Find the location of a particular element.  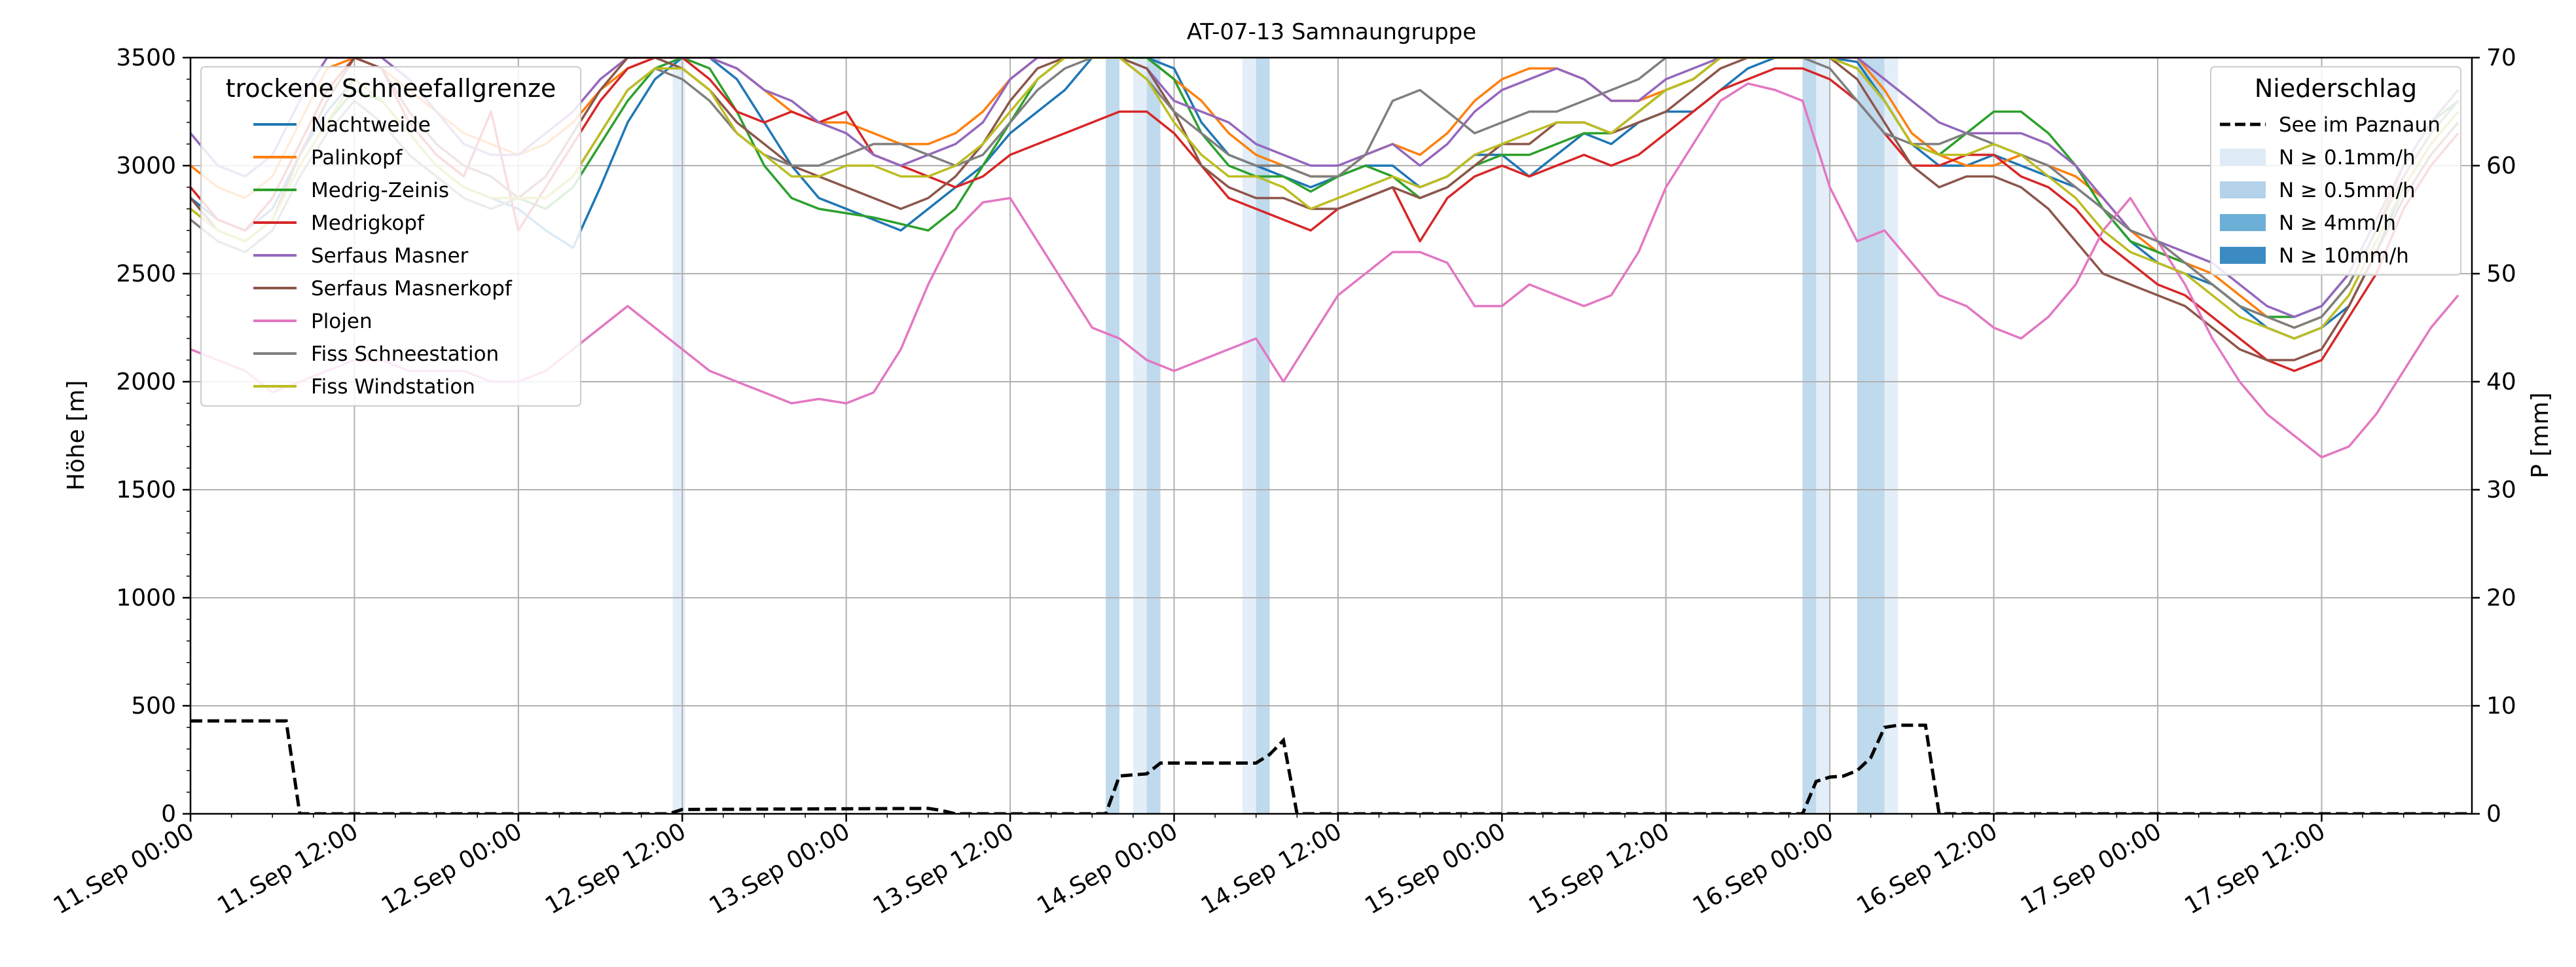

y-tick-label-4: 2000 is located at coordinates (146, 382).